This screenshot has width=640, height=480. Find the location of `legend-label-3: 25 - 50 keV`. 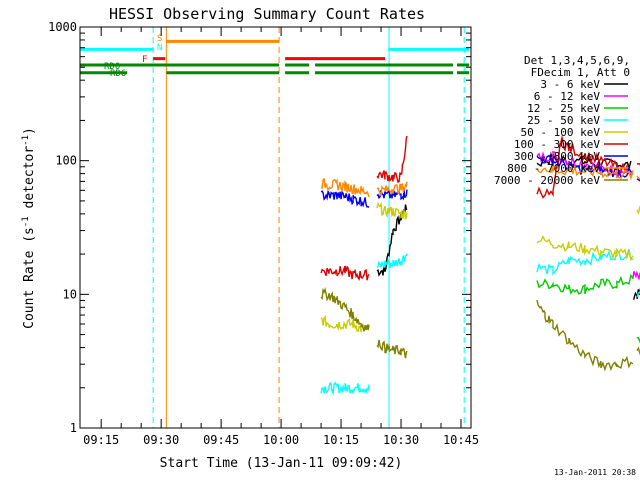

legend-label-3: 25 - 50 keV is located at coordinates (563, 120).